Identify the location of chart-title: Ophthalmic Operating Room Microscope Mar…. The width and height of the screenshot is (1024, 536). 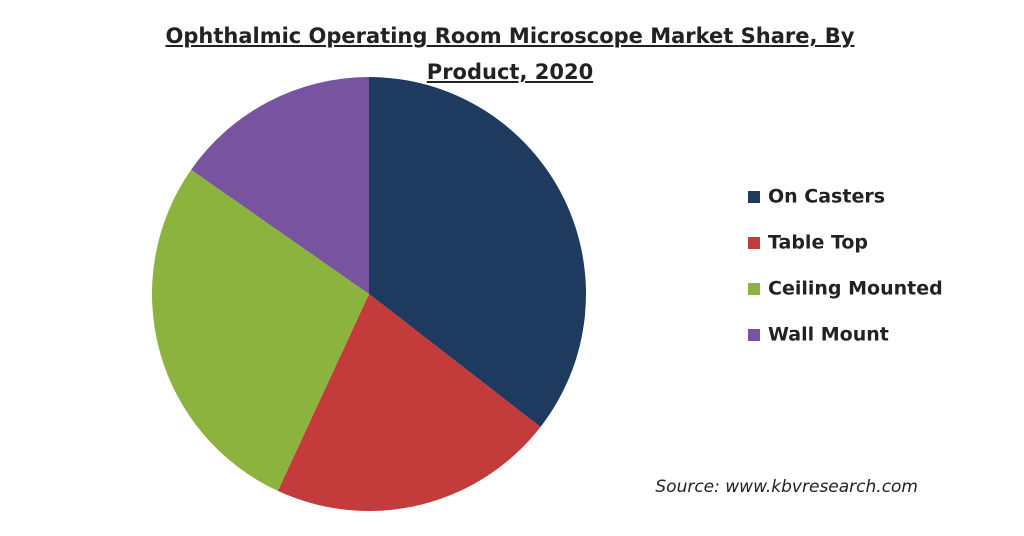
(510, 54).